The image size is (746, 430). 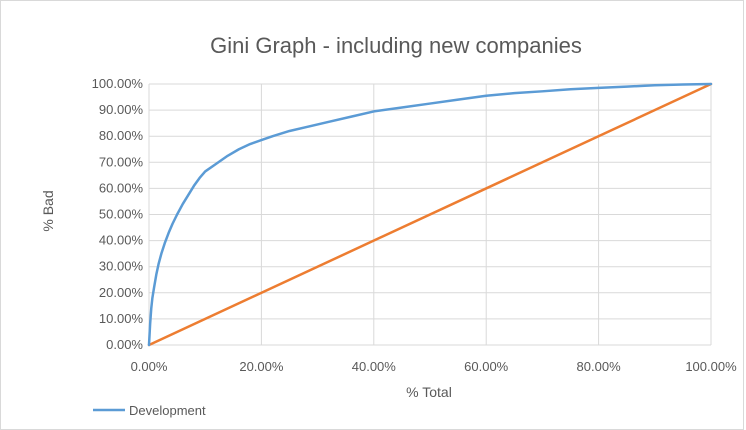 I want to click on x-tick-label: 100.00%, so click(x=711, y=366).